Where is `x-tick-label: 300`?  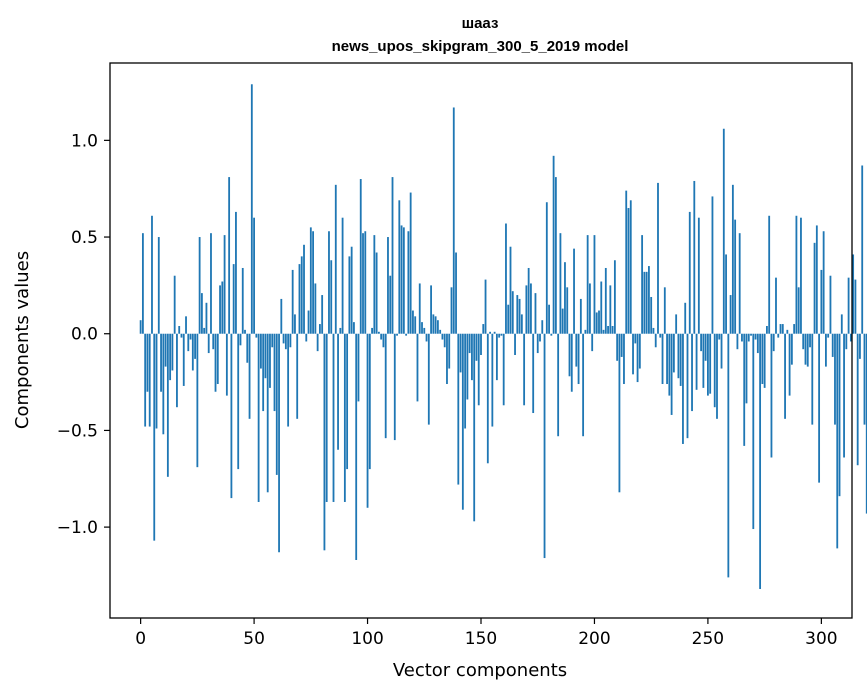 x-tick-label: 300 is located at coordinates (821, 639).